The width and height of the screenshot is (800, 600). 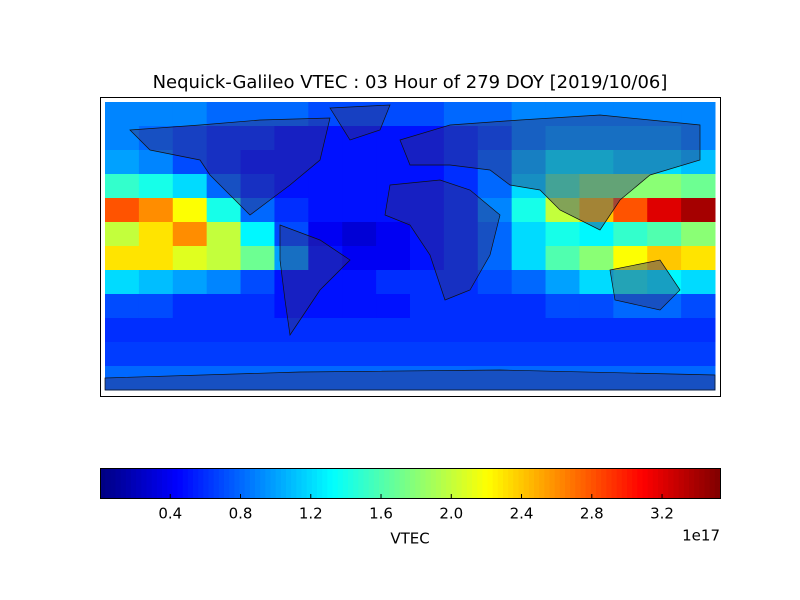 I want to click on greenland, so click(x=360, y=122).